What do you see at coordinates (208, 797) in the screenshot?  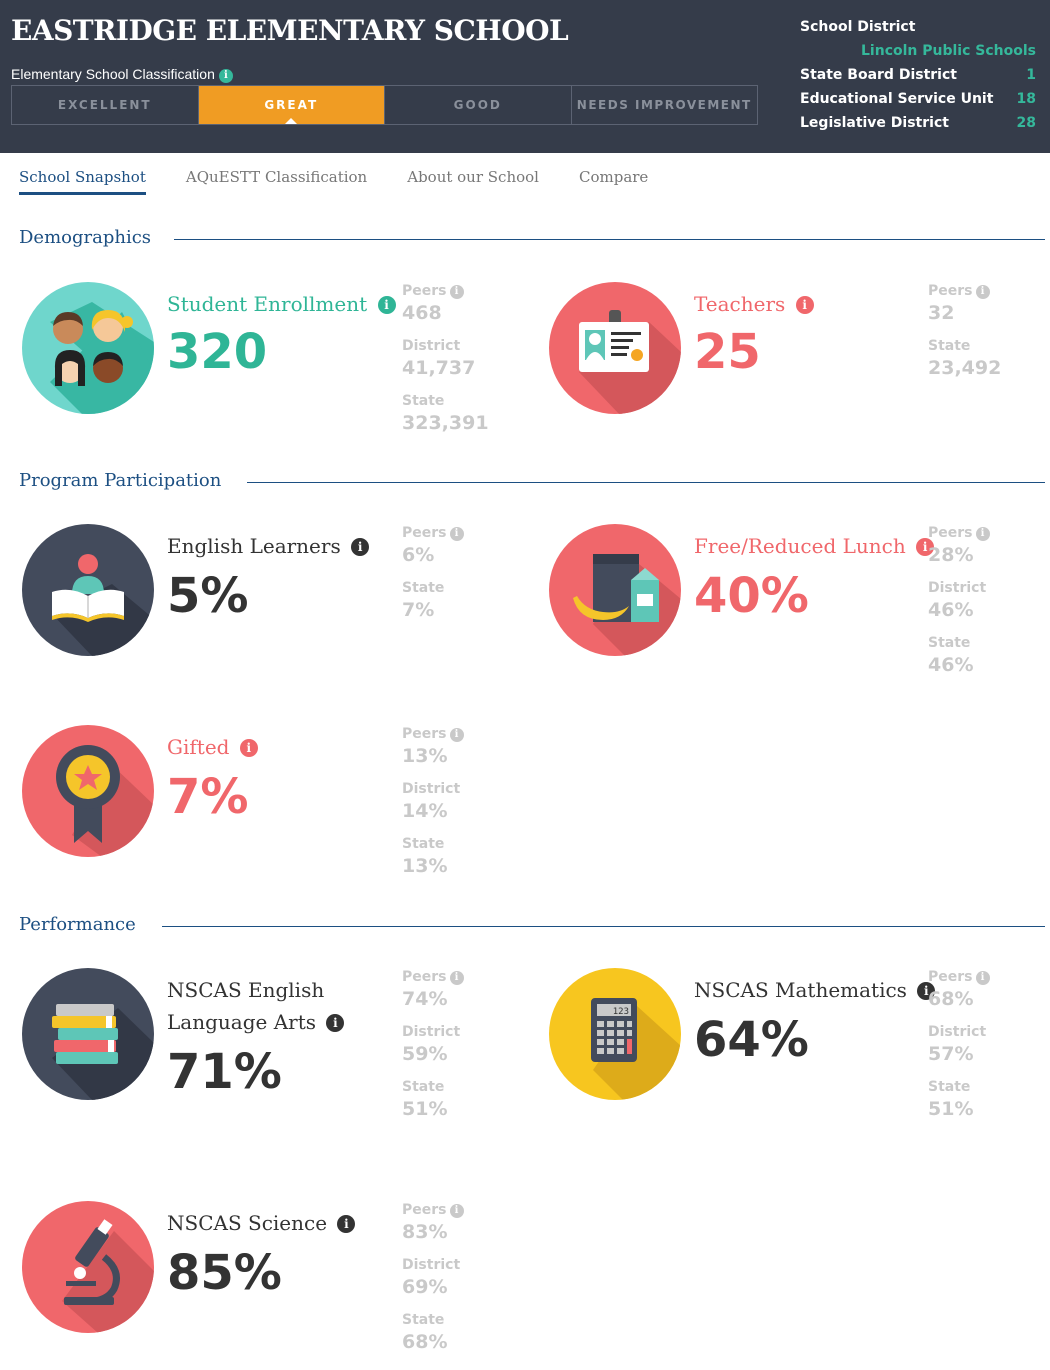 I see `metric-value: 7%` at bounding box center [208, 797].